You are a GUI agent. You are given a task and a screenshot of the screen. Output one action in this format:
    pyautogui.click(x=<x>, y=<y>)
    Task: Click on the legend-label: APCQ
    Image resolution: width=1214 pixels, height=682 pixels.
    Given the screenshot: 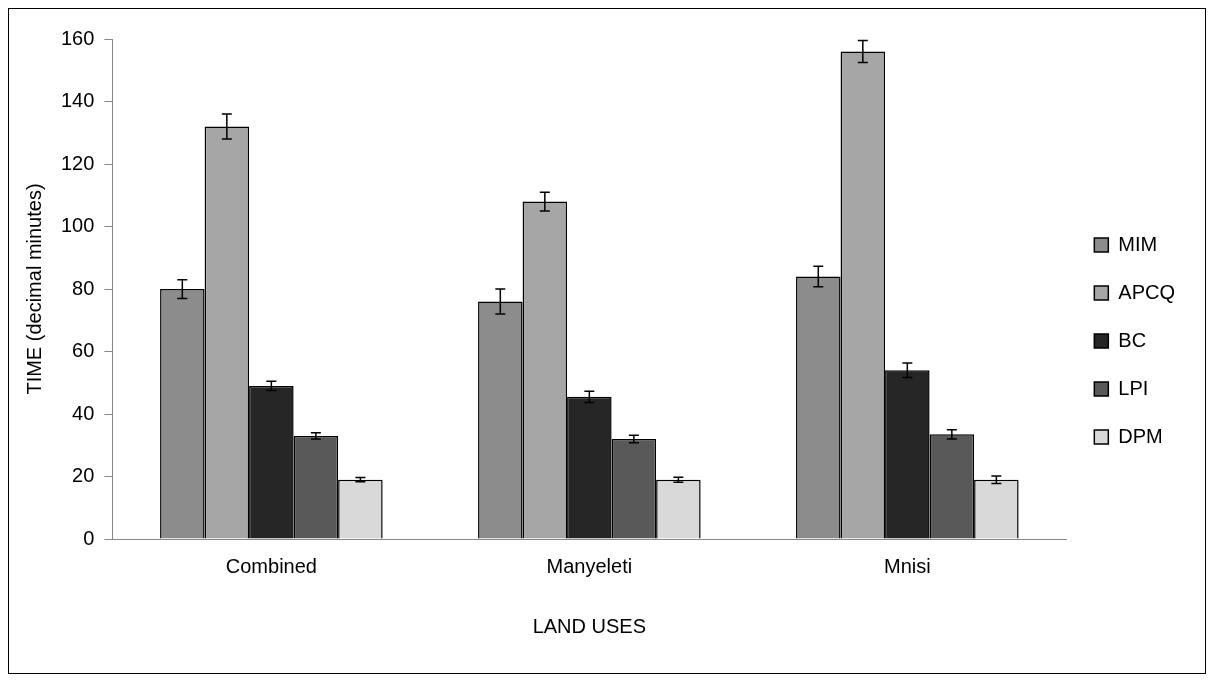 What is the action you would take?
    pyautogui.click(x=1147, y=291)
    